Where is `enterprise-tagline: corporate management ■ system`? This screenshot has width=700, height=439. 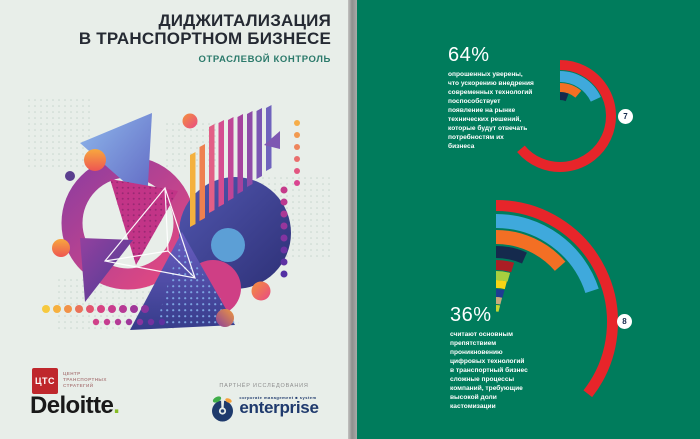 enterprise-tagline: corporate management ■ system is located at coordinates (278, 397).